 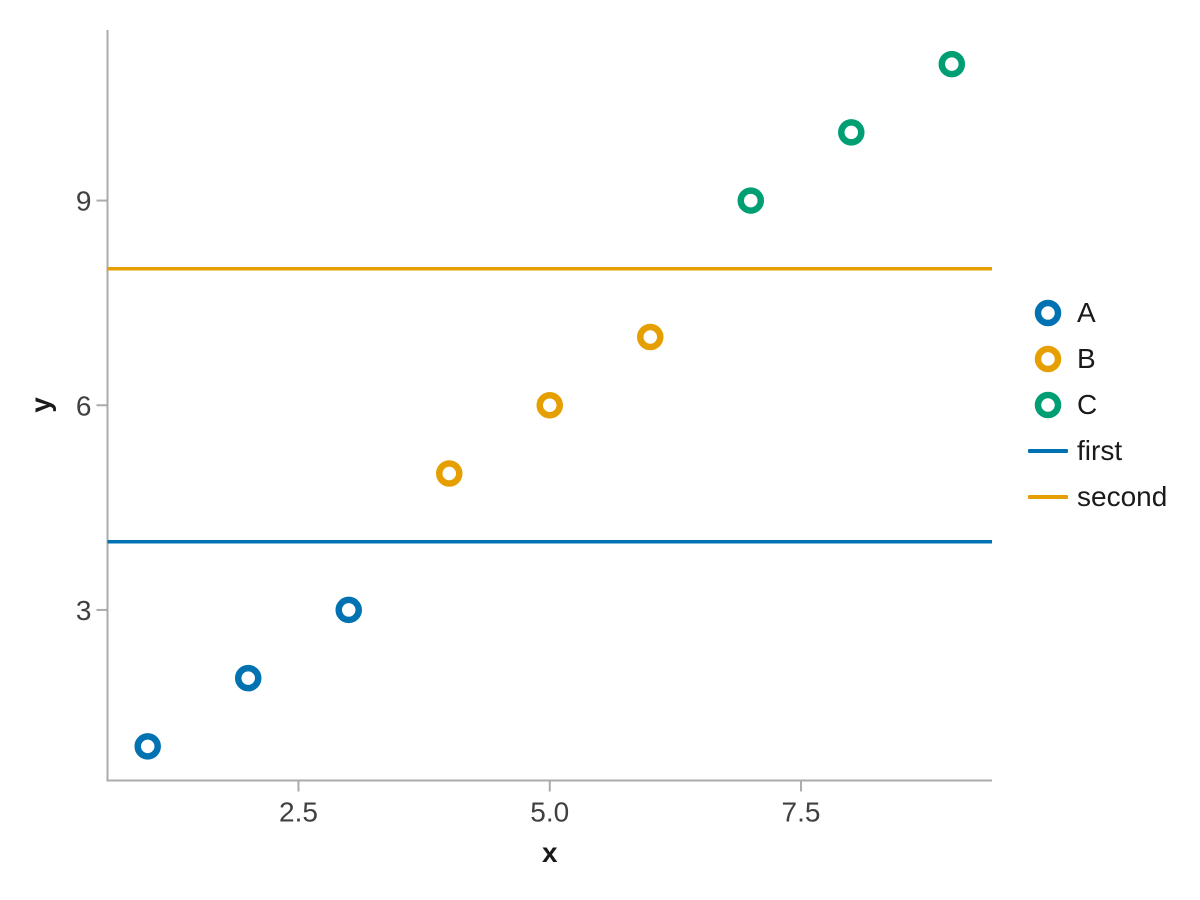 What do you see at coordinates (1086, 312) in the screenshot?
I see `legend-label: A` at bounding box center [1086, 312].